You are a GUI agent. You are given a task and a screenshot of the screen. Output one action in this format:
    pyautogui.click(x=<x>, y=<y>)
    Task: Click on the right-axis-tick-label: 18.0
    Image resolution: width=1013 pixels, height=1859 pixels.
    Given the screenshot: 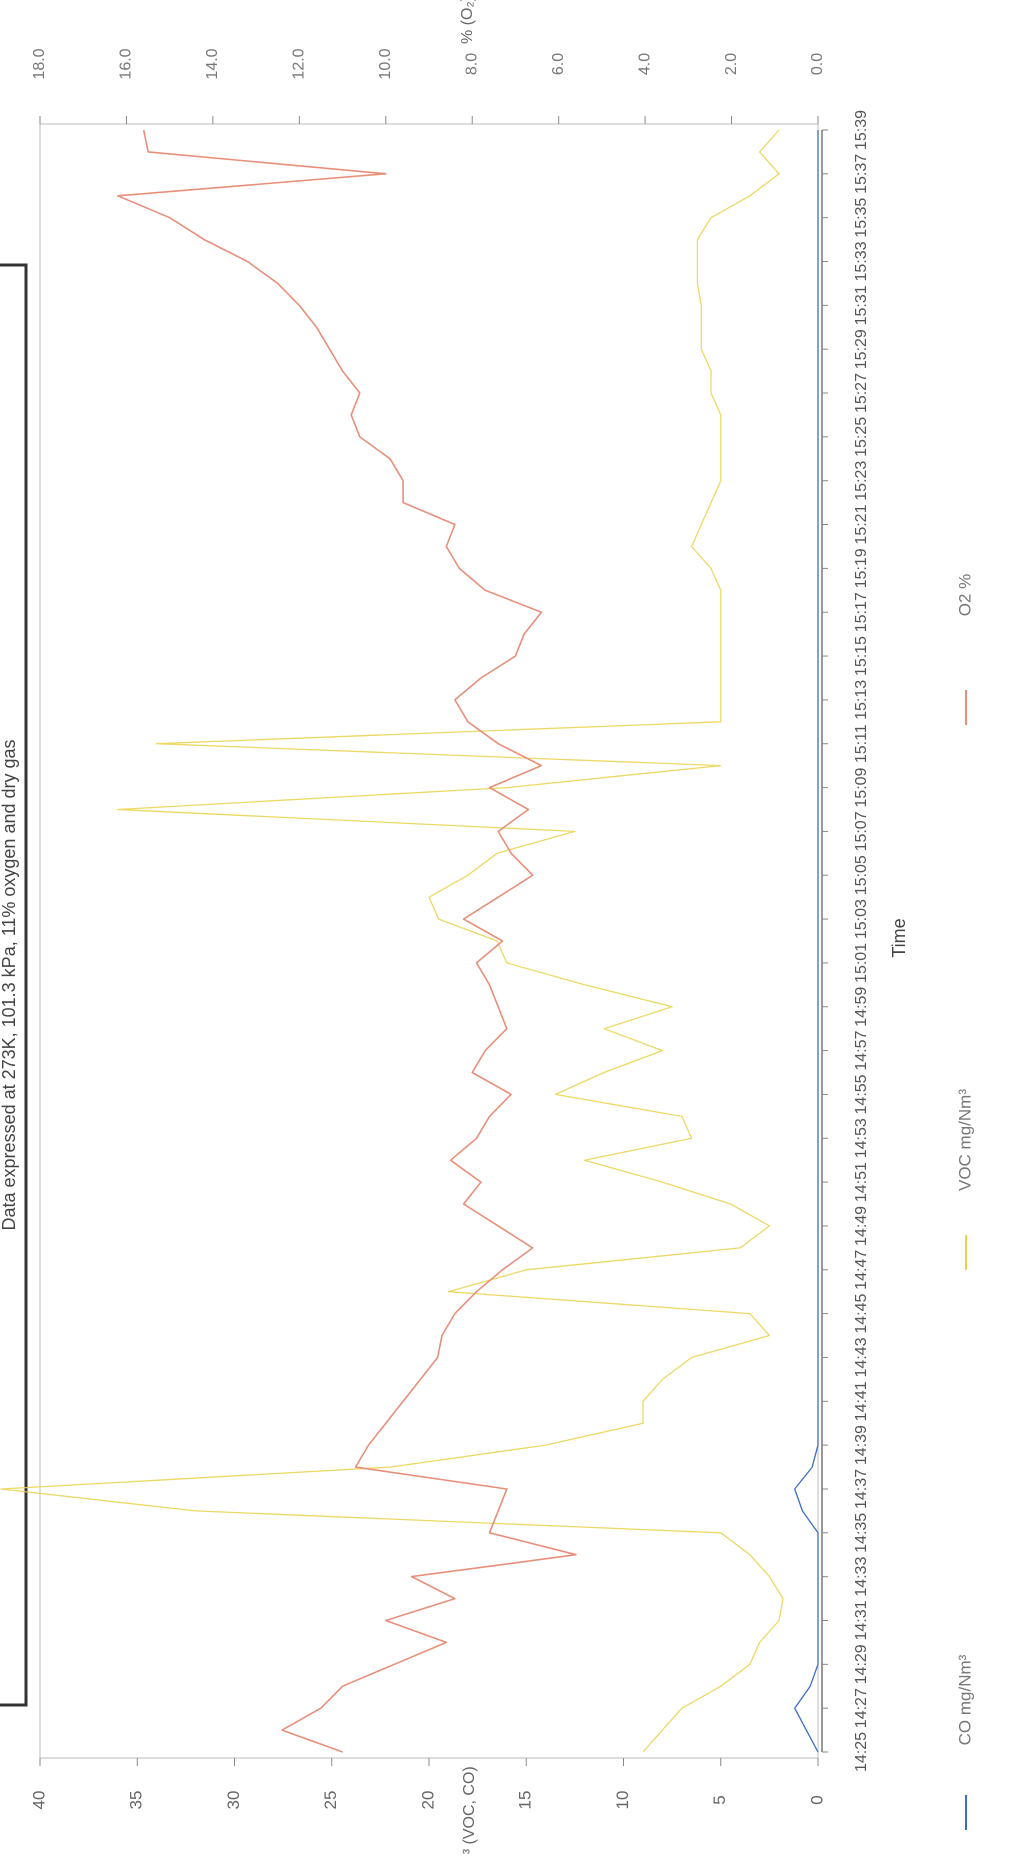 What is the action you would take?
    pyautogui.click(x=39, y=63)
    